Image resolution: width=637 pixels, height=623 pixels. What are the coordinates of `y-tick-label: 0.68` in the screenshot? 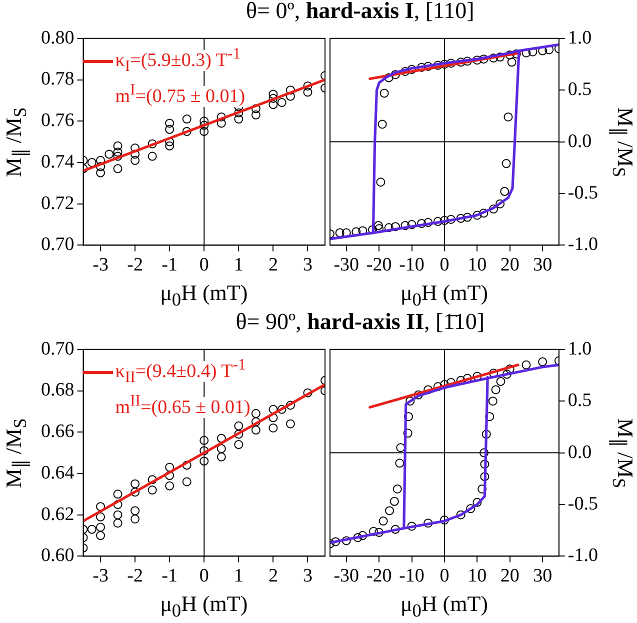 It's located at (57, 390).